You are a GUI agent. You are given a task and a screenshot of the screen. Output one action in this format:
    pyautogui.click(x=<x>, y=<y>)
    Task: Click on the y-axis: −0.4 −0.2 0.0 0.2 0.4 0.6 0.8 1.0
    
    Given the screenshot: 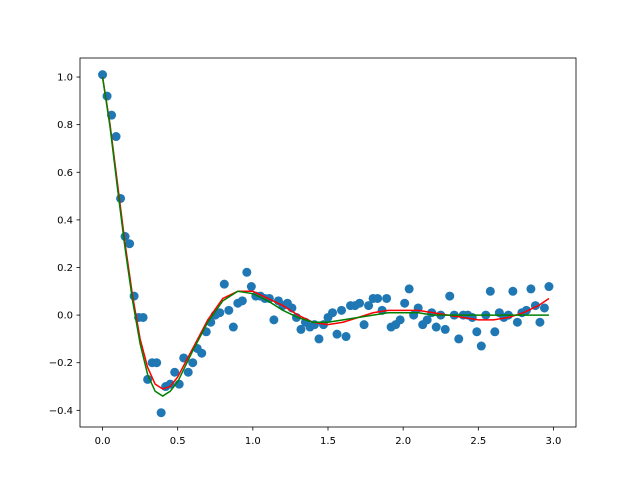 What is the action you would take?
    pyautogui.click(x=64, y=245)
    